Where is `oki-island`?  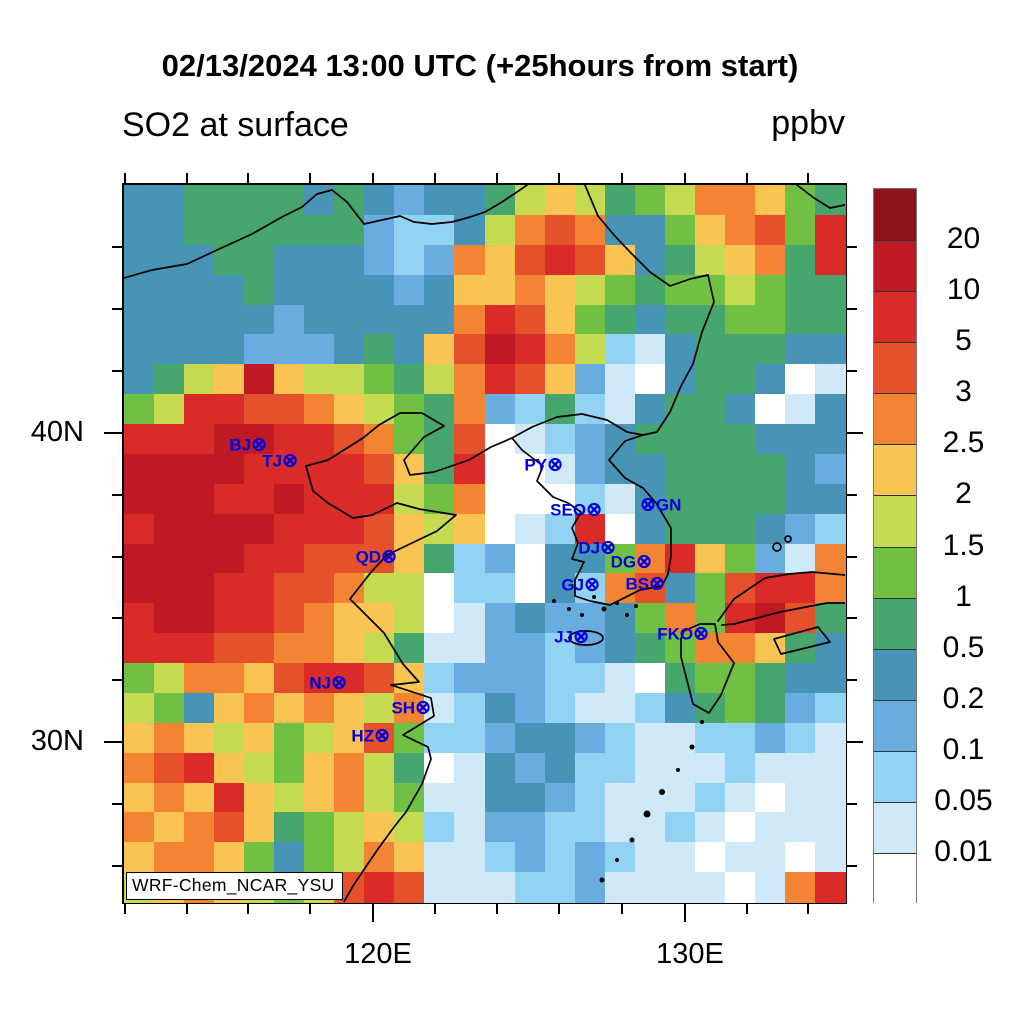 oki-island is located at coordinates (777, 547).